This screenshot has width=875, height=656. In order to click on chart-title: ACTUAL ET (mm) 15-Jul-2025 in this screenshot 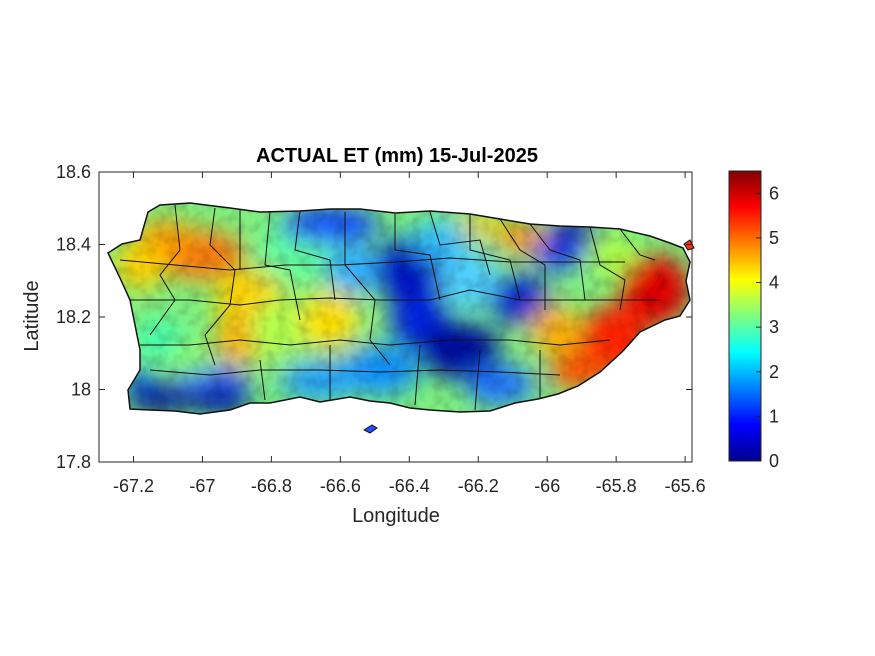, I will do `click(397, 156)`.